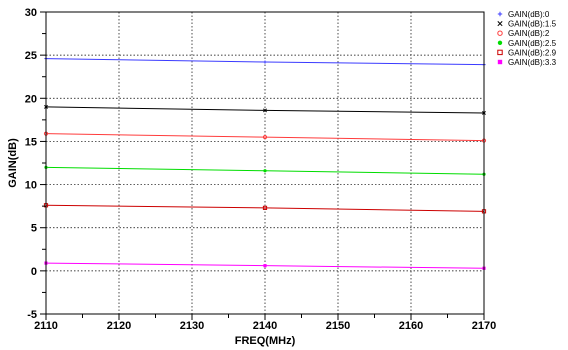 The image size is (568, 350). What do you see at coordinates (31, 186) in the screenshot?
I see `y-tick-label: 10` at bounding box center [31, 186].